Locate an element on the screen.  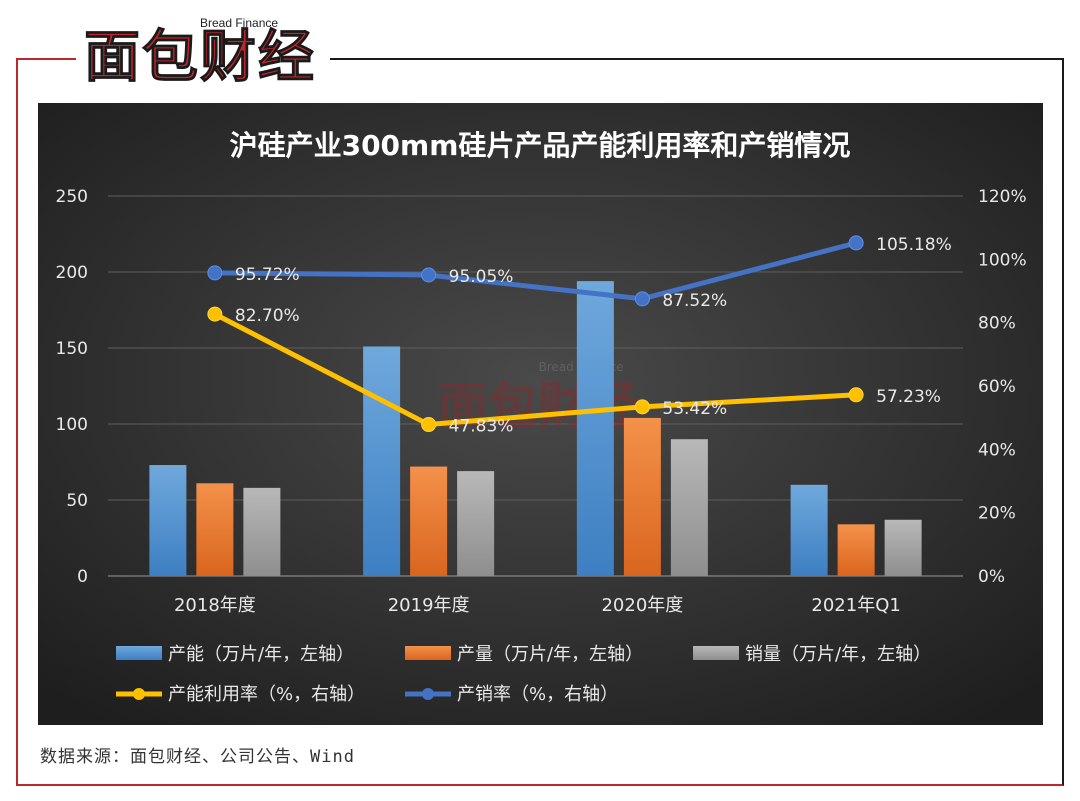
right-tick-label: 0% is located at coordinates (991, 577).